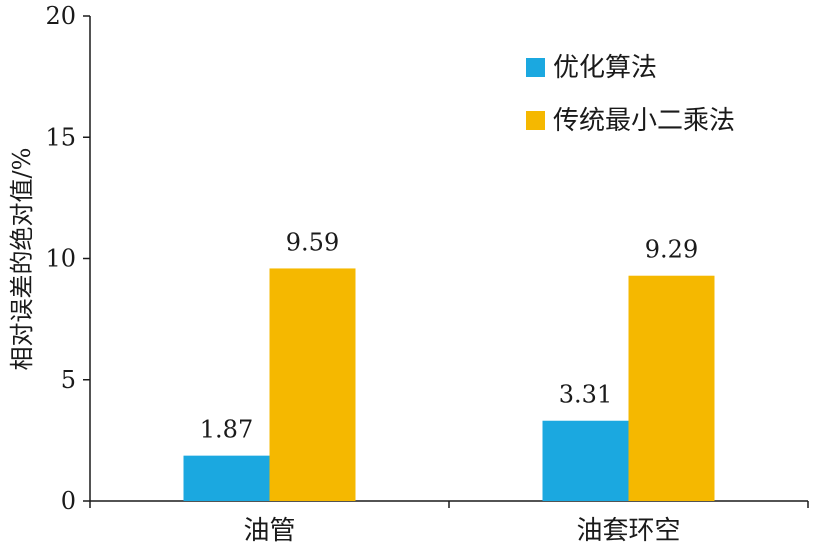 The image size is (813, 554). I want to click on bar-value-label: 9.29, so click(671, 250).